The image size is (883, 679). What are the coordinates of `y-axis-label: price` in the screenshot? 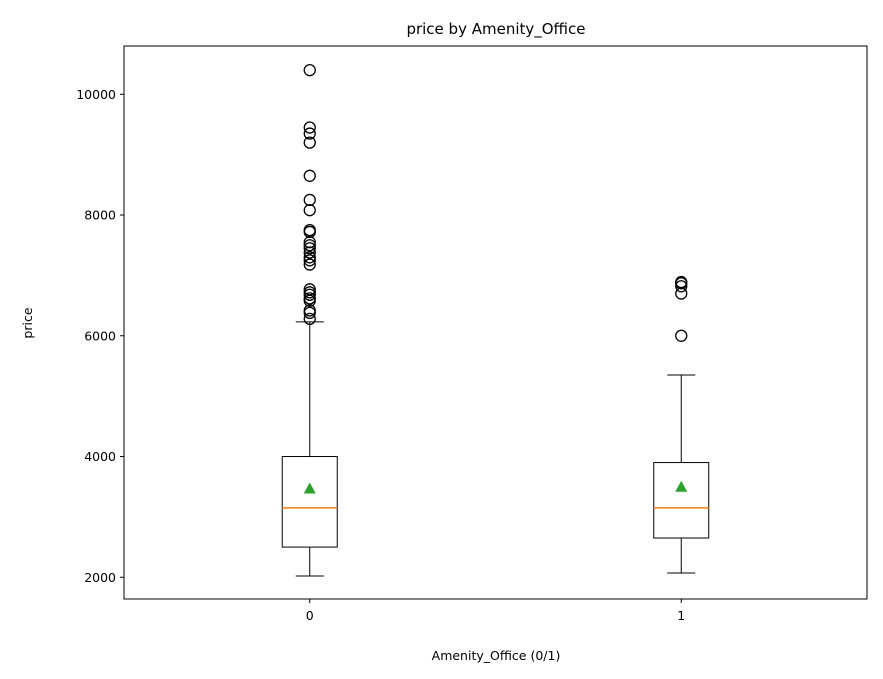 It's located at (27, 322).